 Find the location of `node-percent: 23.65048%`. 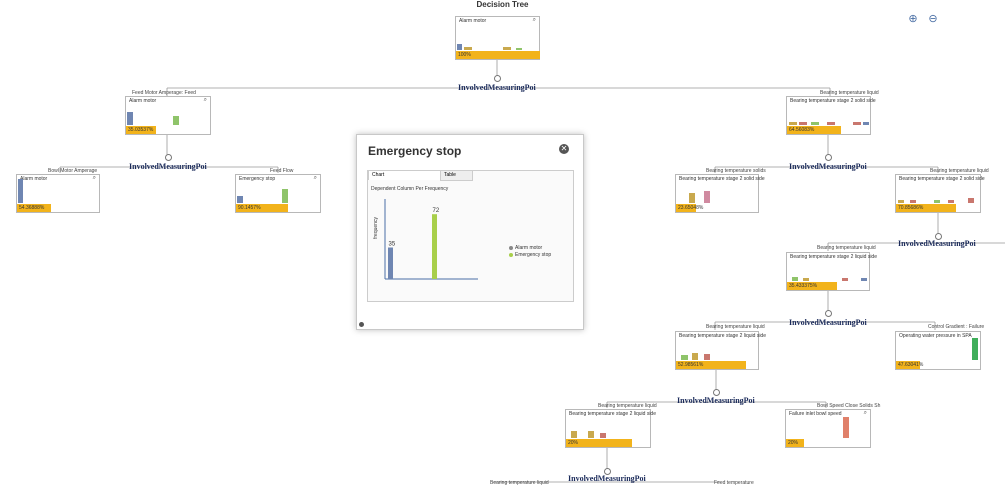

node-percent: 23.65048% is located at coordinates (691, 208).